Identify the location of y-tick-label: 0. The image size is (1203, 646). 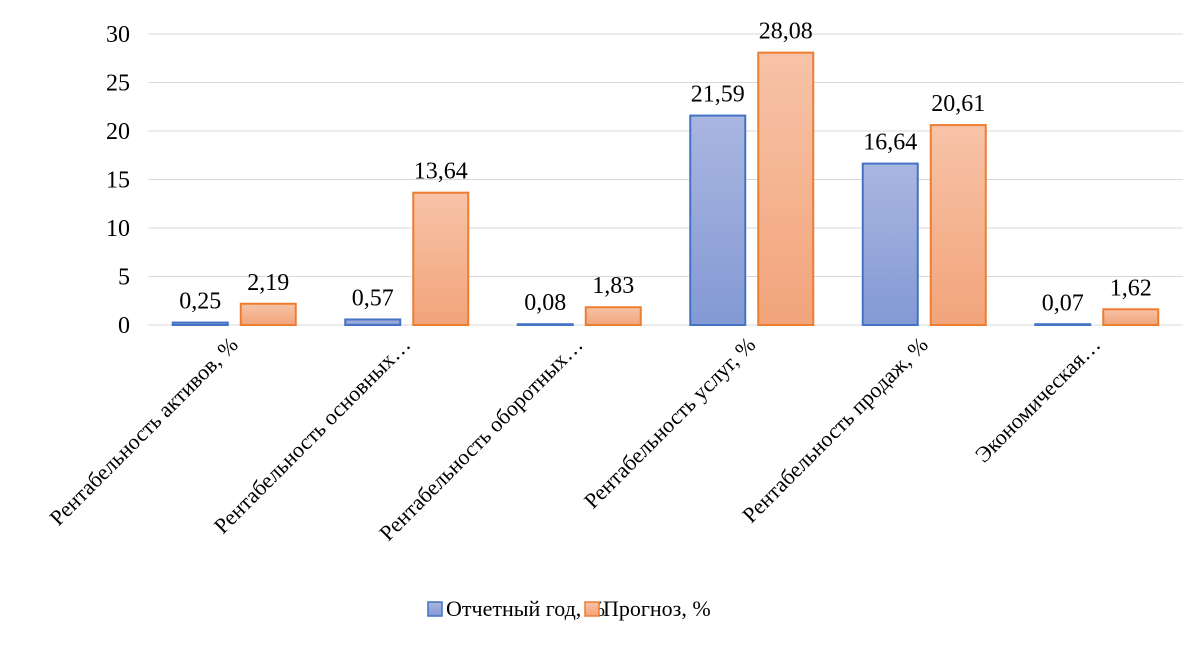
(124, 326).